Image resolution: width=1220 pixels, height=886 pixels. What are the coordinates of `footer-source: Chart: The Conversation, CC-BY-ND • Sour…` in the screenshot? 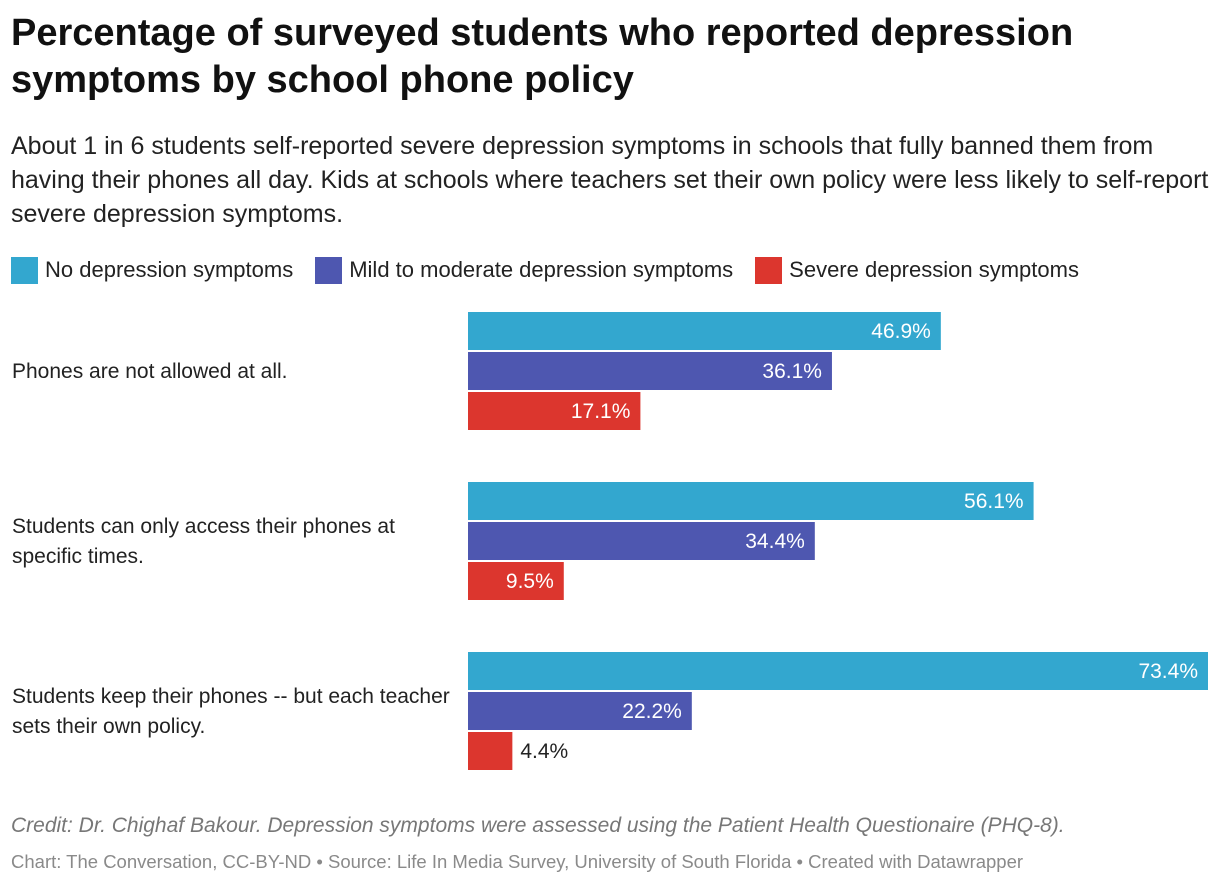 It's located at (517, 861).